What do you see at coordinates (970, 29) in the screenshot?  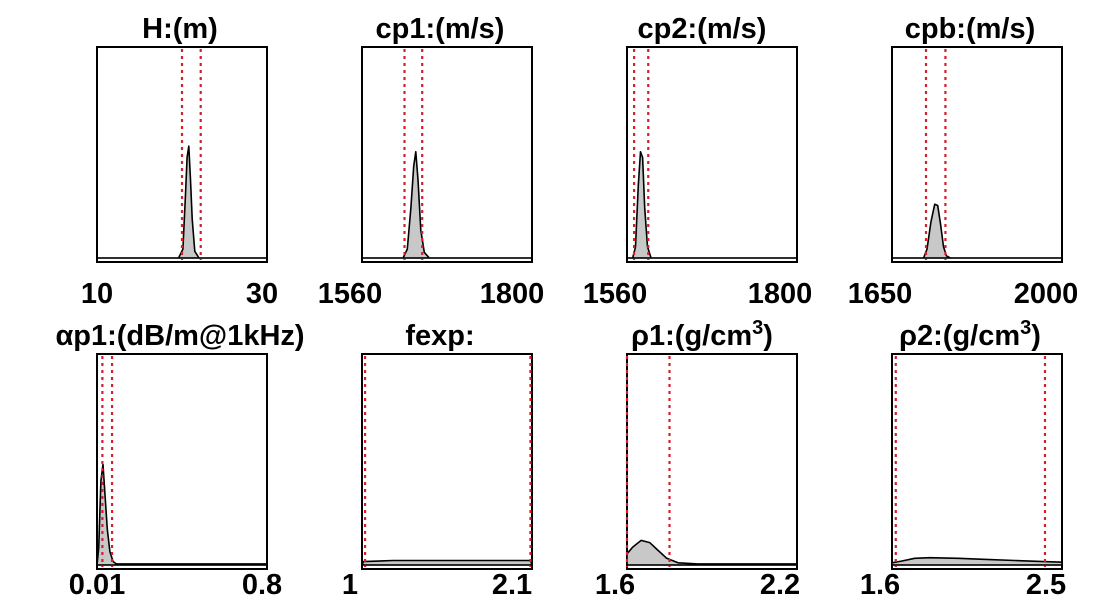 I see `panel-title: cpb:(m/s)` at bounding box center [970, 29].